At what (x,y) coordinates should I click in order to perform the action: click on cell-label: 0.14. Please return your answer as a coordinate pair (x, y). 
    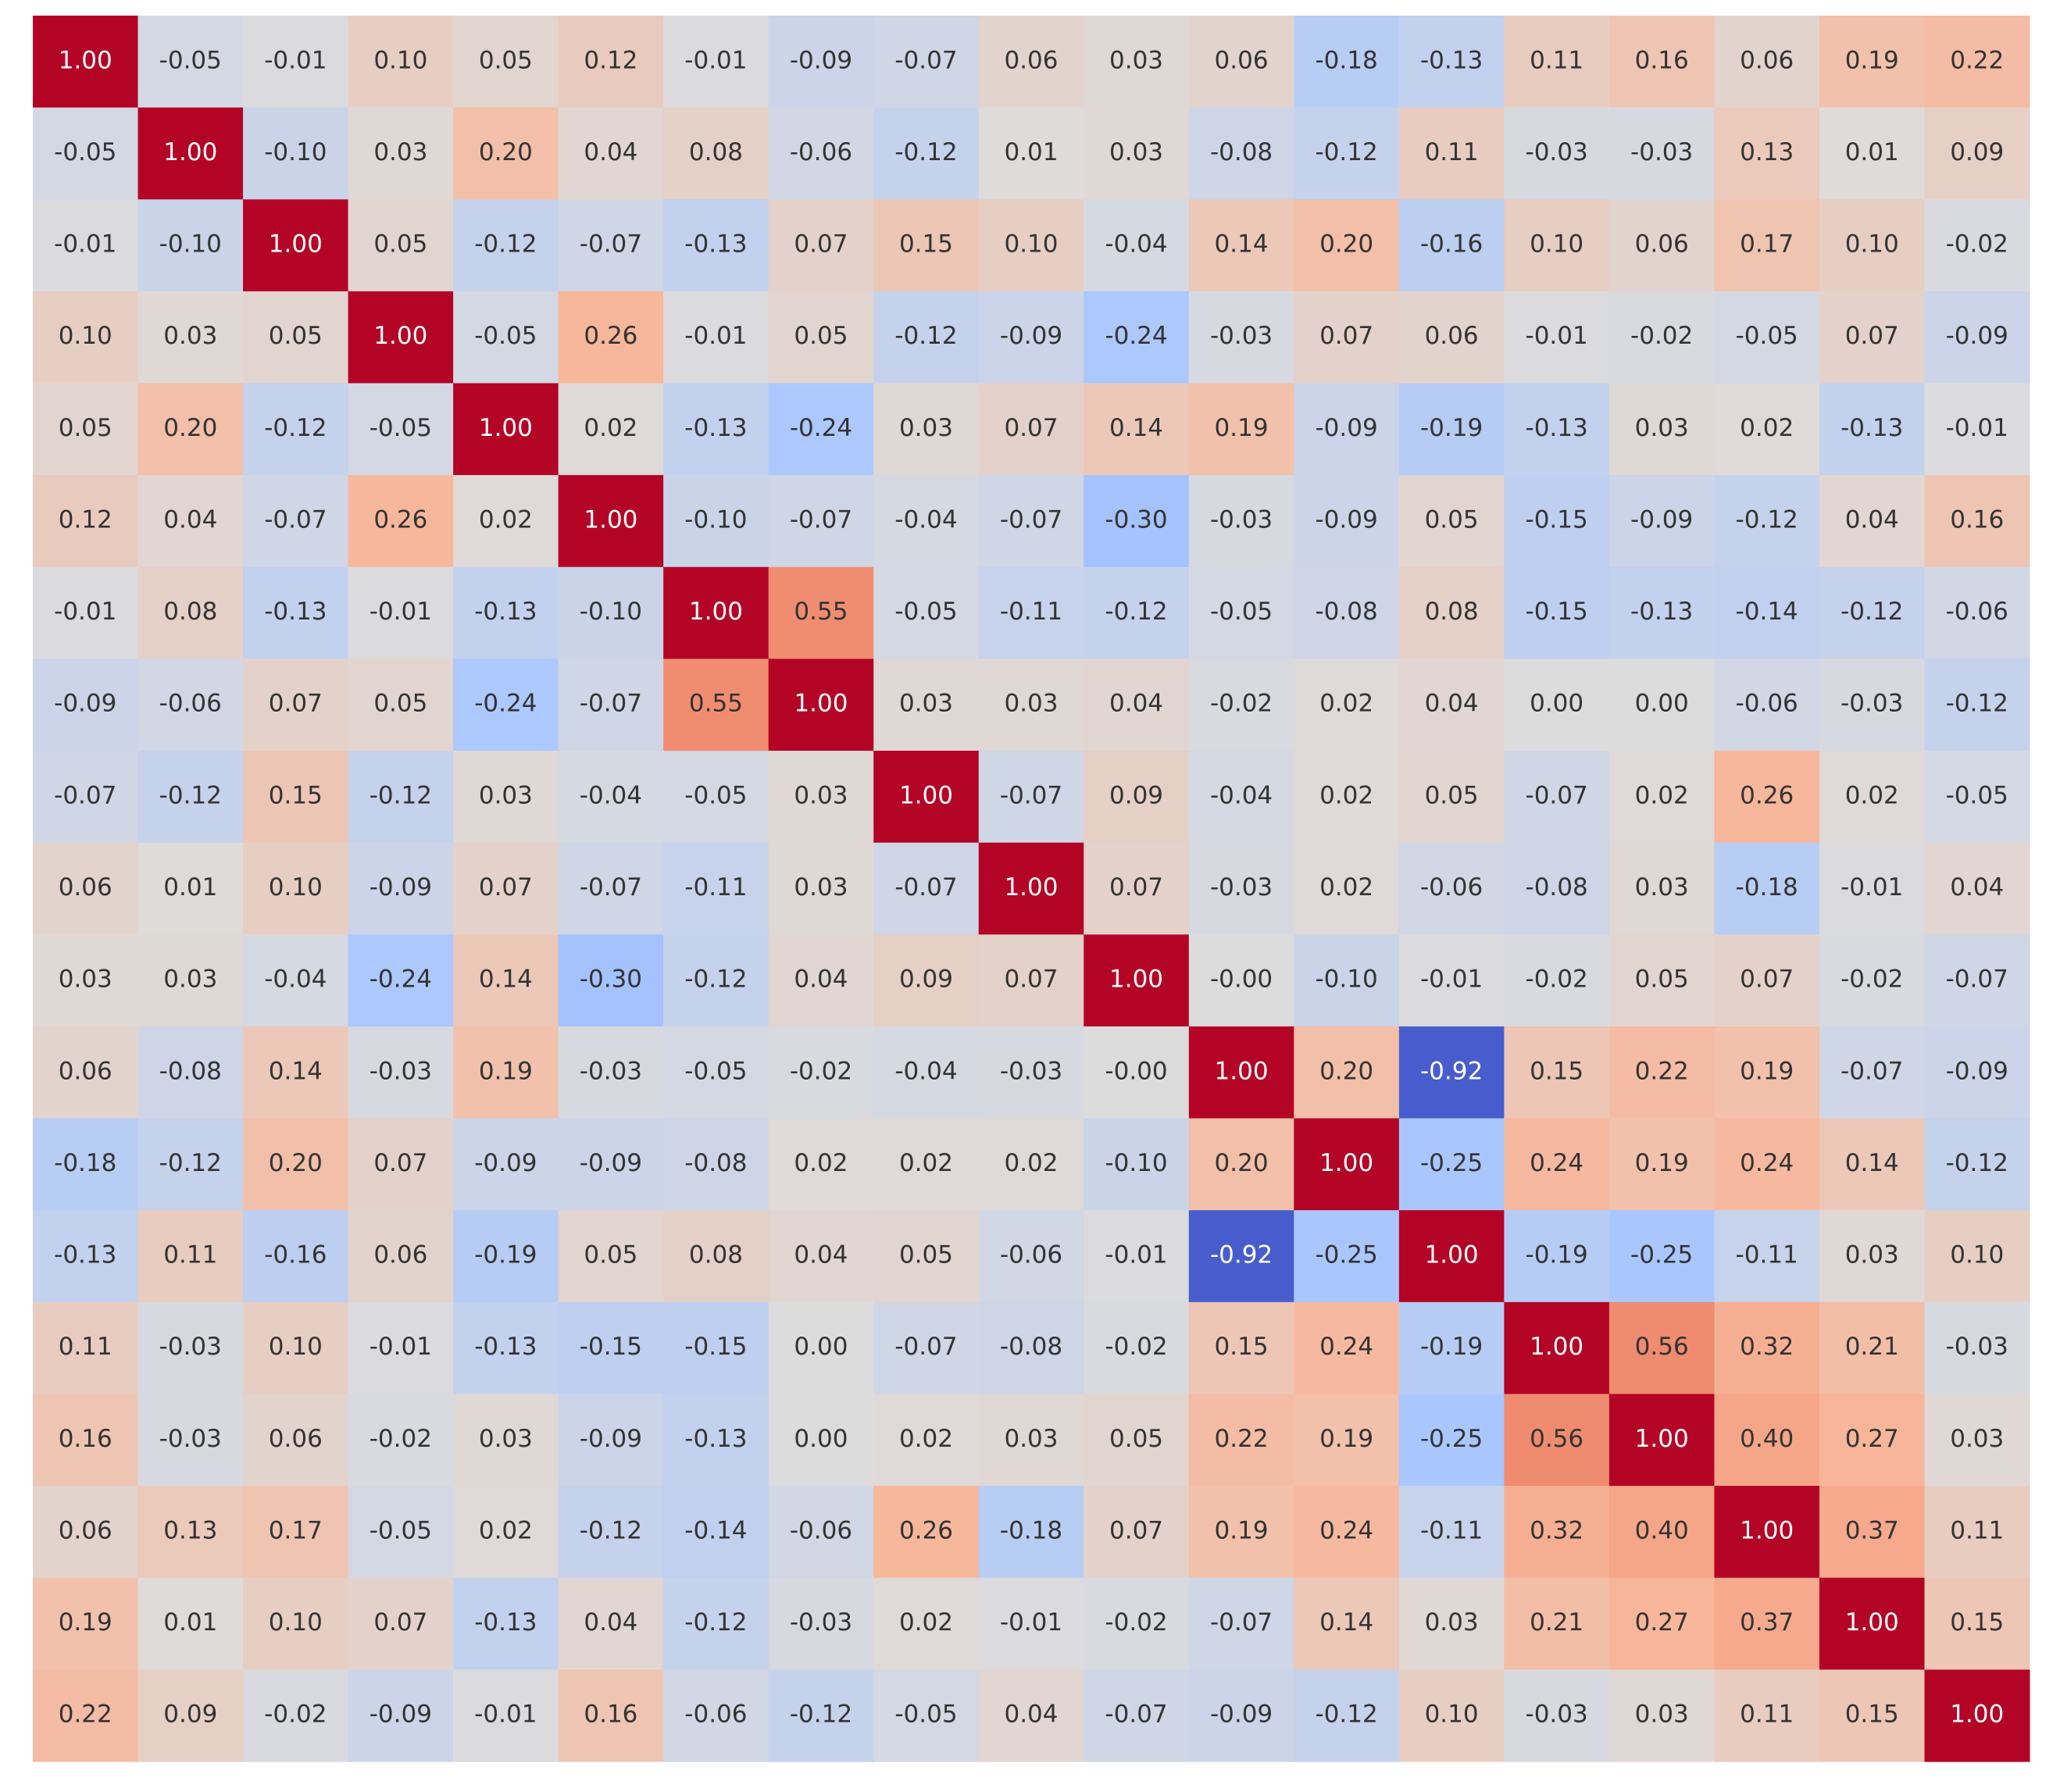
    Looking at the image, I should click on (1242, 244).